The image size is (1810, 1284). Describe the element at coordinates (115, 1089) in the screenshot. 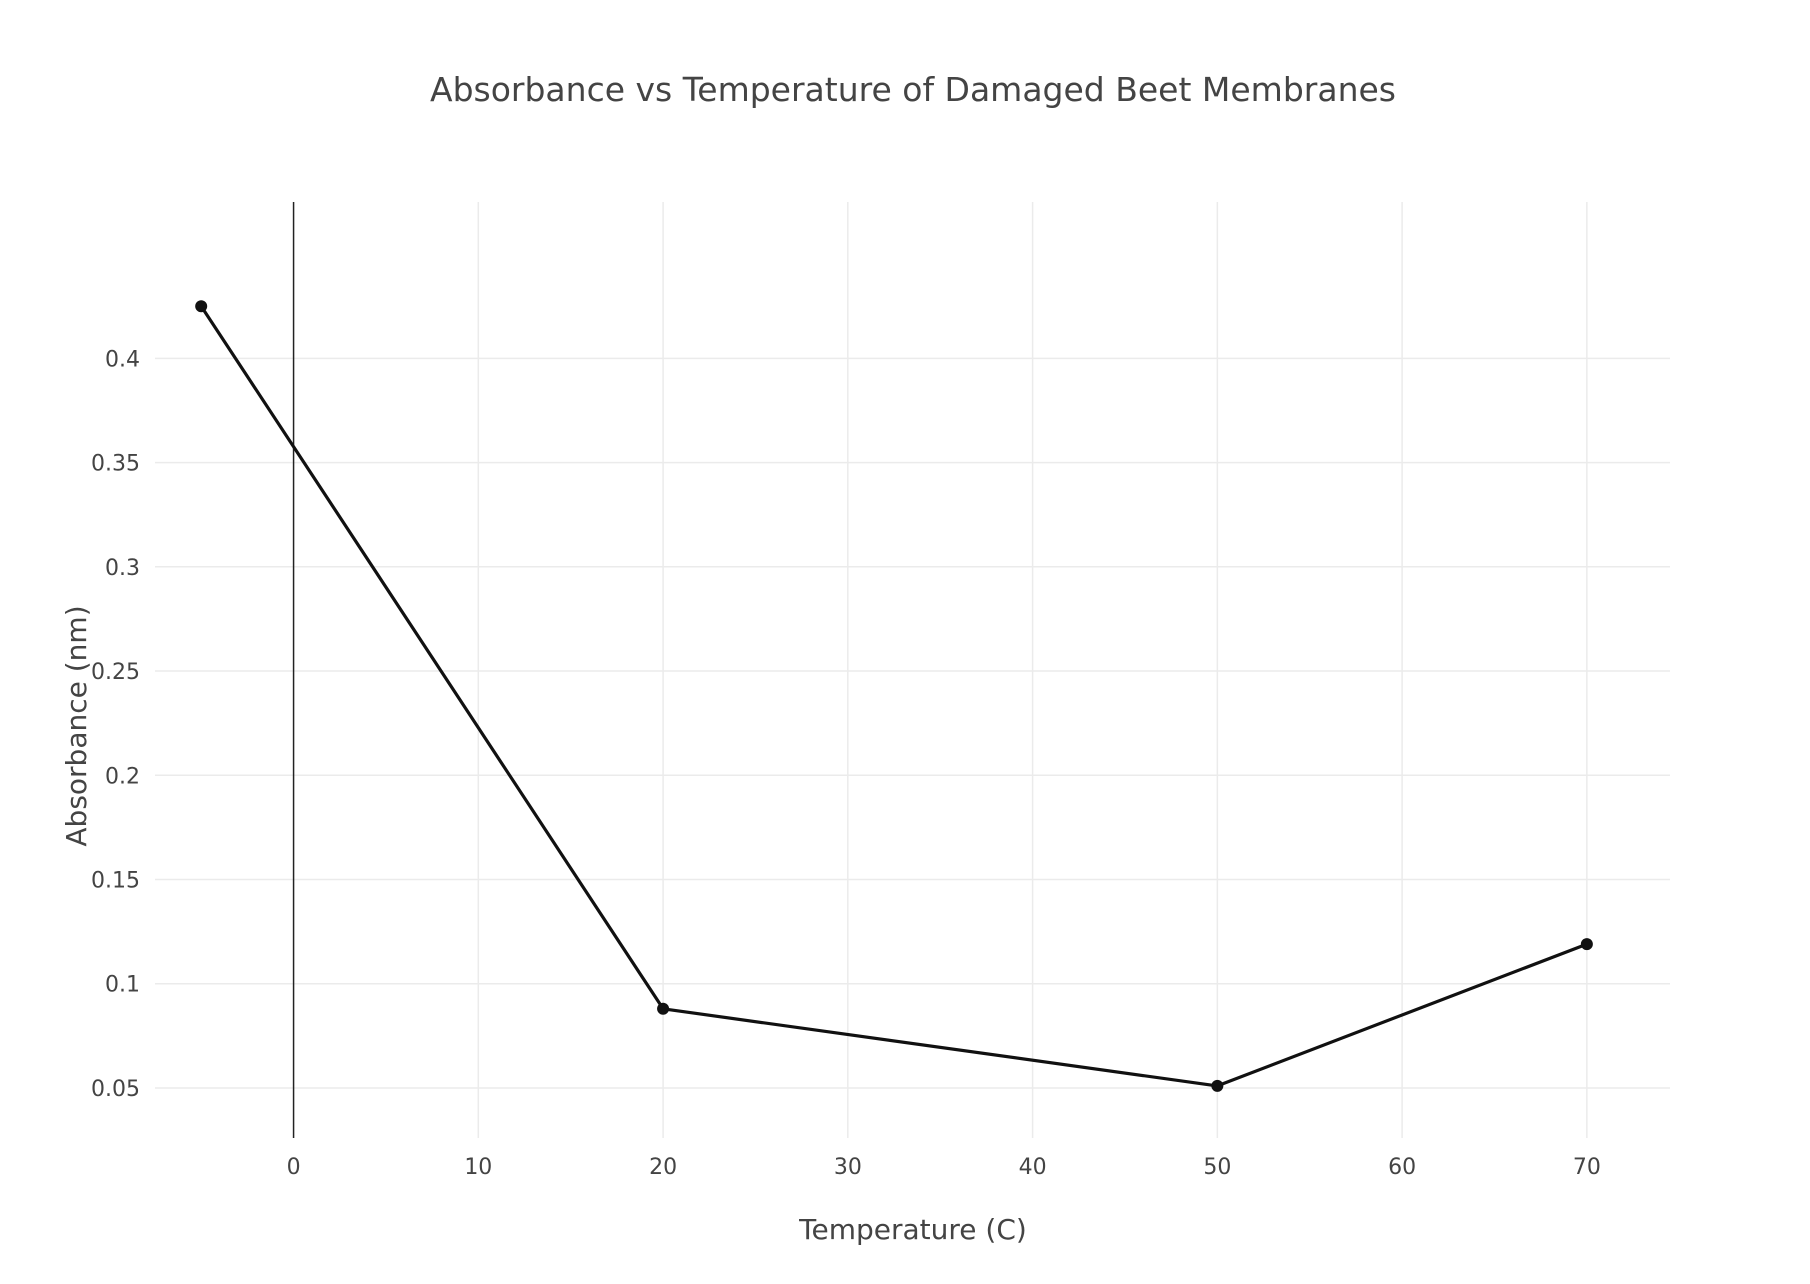

I see `y-tick-label: 0.05` at that location.